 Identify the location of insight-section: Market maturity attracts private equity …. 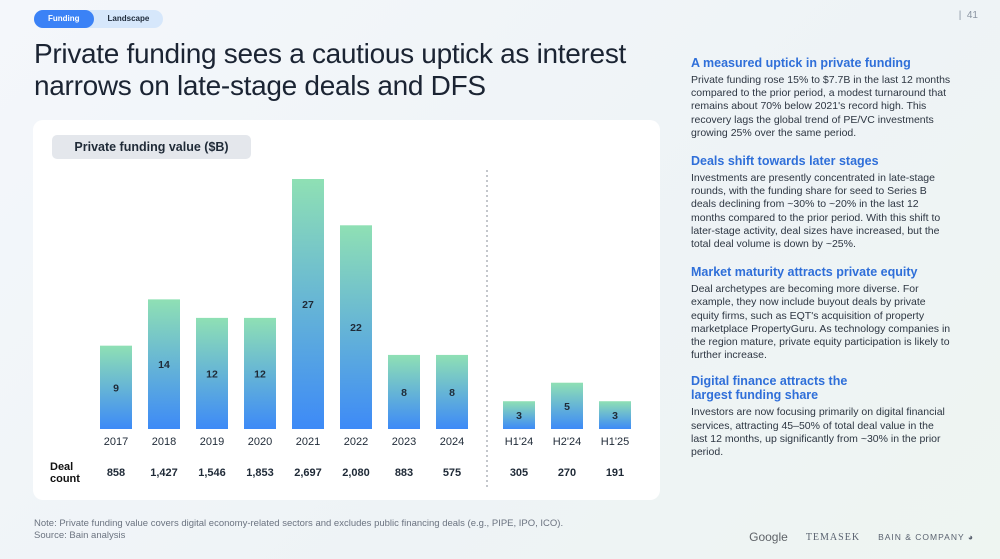
(822, 313).